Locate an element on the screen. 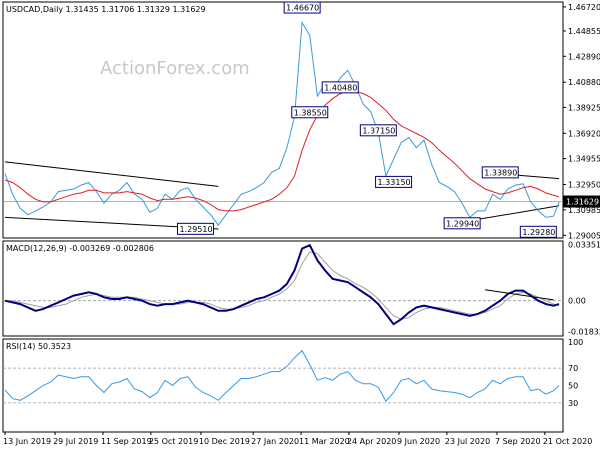 This screenshot has height=454, width=600. watermark: ActionForex.com is located at coordinates (175, 68).